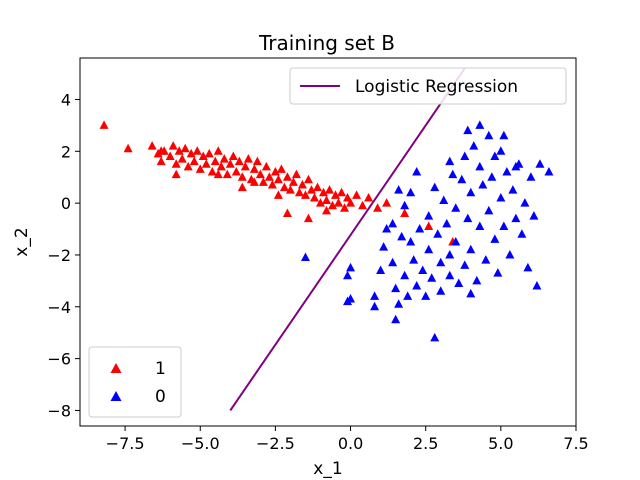  I want to click on legend-label-class-0: 0, so click(160, 397).